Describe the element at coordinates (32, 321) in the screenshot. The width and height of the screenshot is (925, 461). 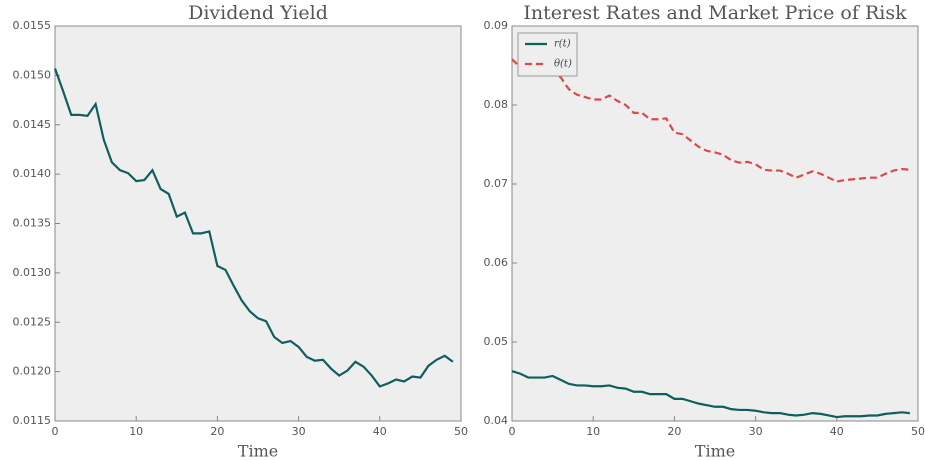
I see `y-tick-label: 0.0125` at that location.